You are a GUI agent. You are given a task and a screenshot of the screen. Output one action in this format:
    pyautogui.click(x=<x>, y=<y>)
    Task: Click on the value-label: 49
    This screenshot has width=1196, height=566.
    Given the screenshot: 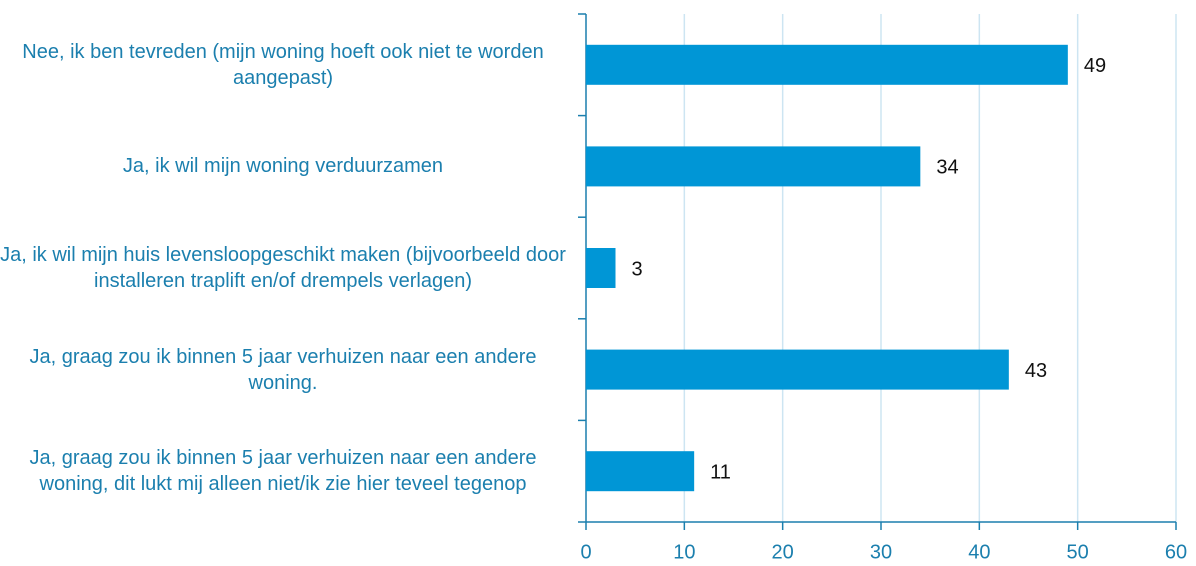 What is the action you would take?
    pyautogui.click(x=1095, y=66)
    